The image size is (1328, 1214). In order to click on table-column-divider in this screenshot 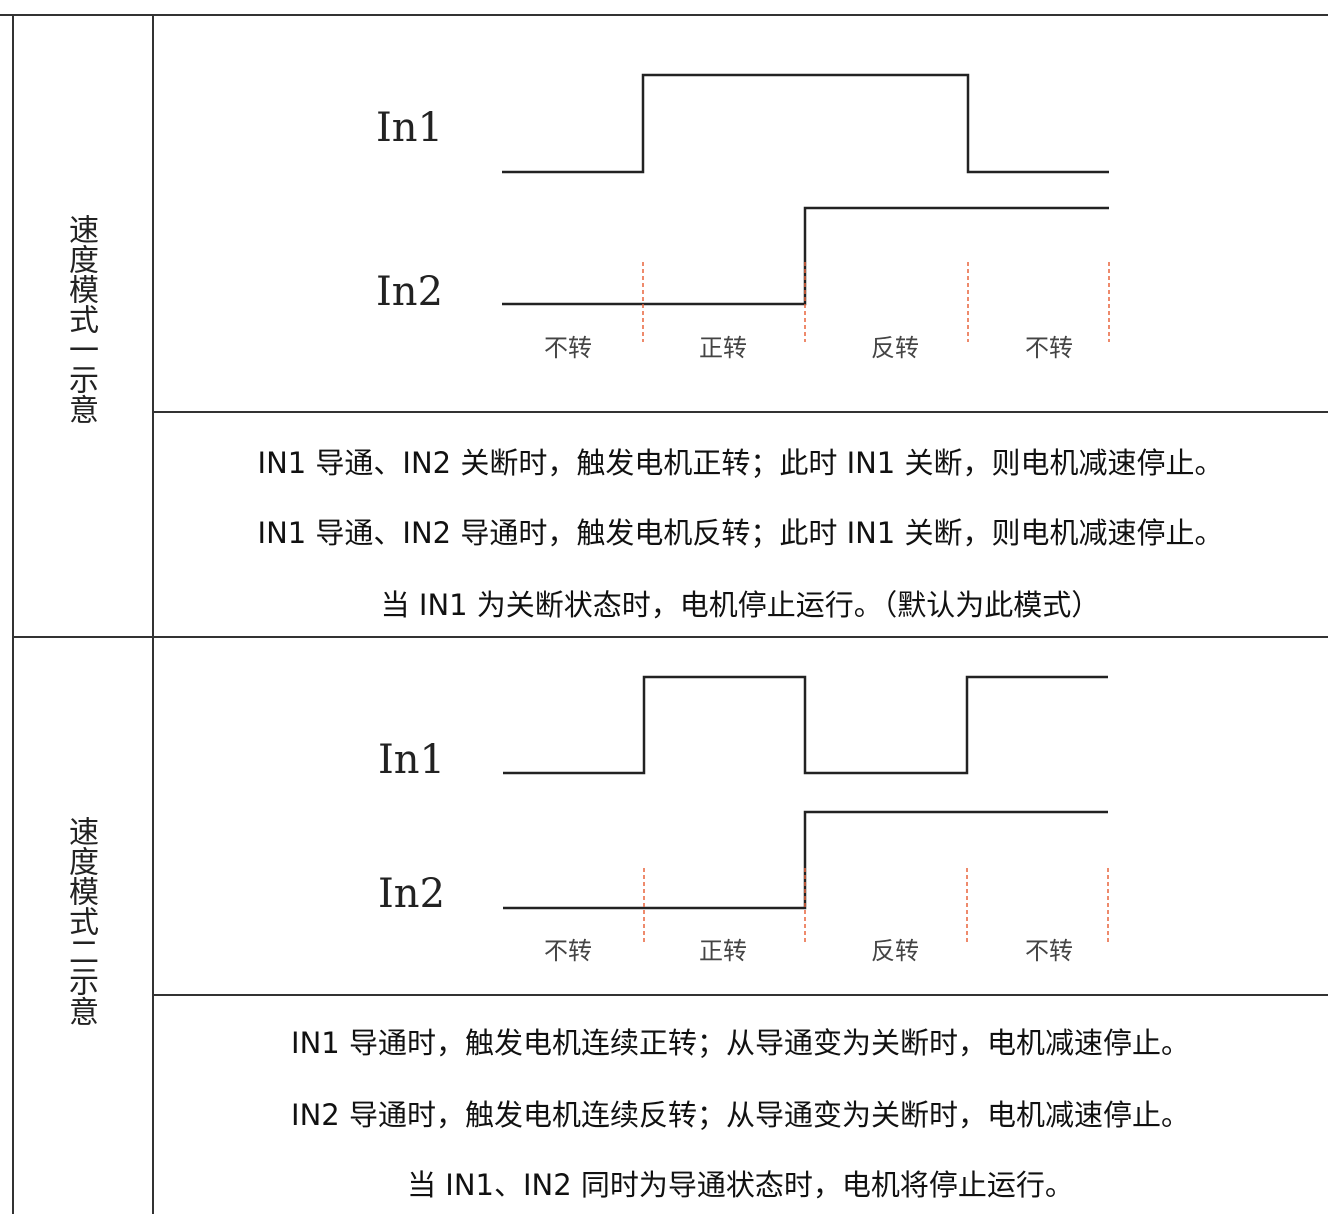, I will do `click(153, 614)`.